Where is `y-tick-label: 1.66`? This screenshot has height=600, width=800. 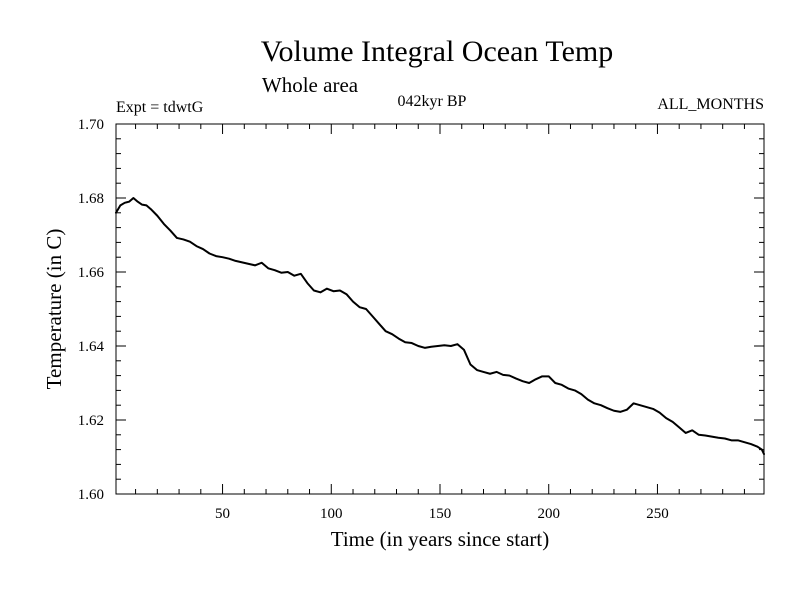 y-tick-label: 1.66 is located at coordinates (91, 273).